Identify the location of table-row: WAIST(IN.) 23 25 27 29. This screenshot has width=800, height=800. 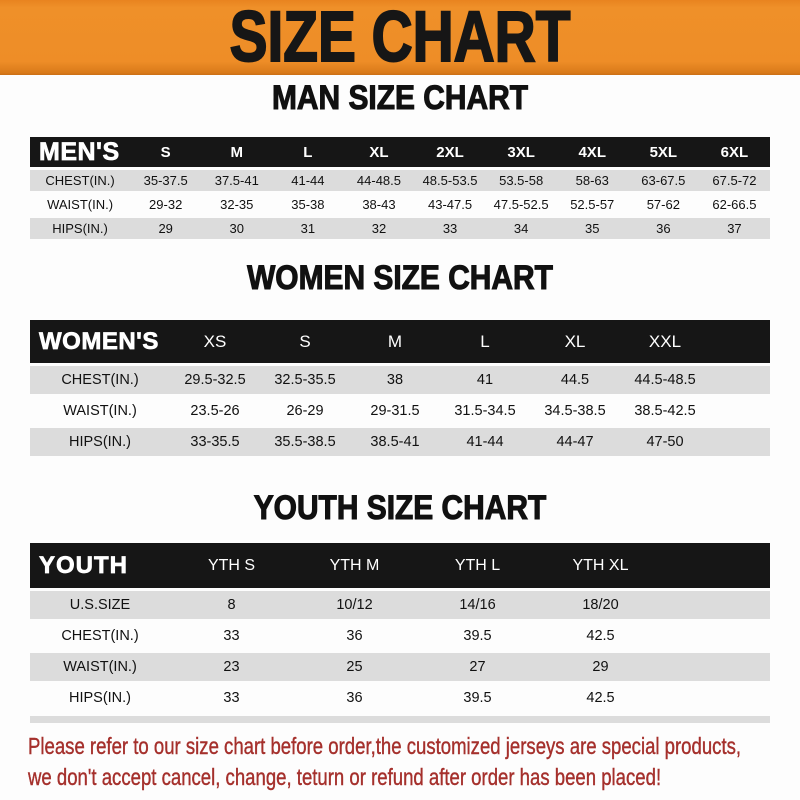
(400, 667).